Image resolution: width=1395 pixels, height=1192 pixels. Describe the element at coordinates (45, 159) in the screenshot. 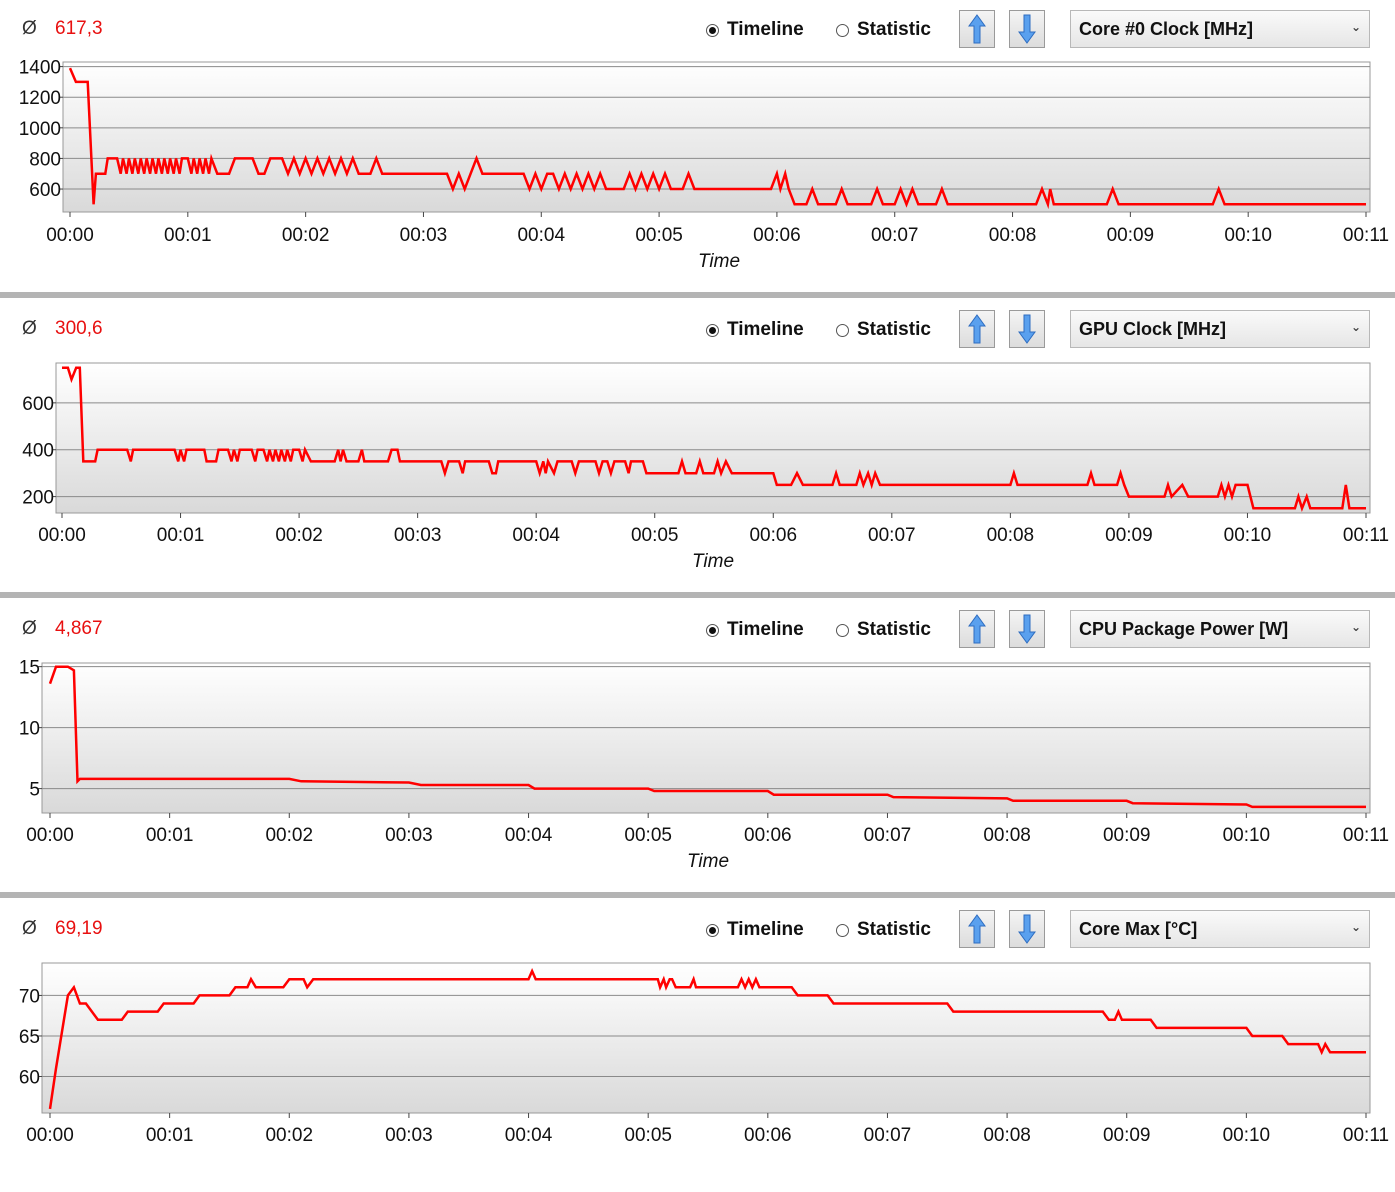

I see `y-tick-label: 800` at that location.